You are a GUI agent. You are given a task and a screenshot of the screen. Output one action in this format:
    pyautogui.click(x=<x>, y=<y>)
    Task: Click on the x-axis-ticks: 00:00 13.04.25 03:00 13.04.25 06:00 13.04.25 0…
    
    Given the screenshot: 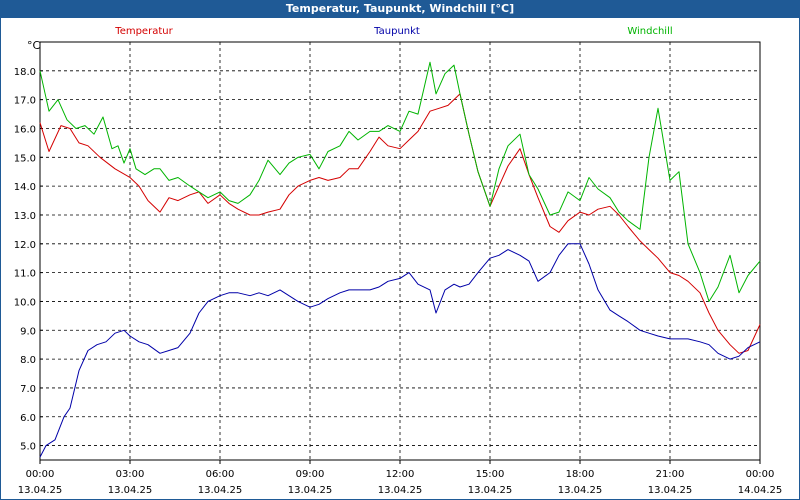 What is the action you would take?
    pyautogui.click(x=400, y=478)
    